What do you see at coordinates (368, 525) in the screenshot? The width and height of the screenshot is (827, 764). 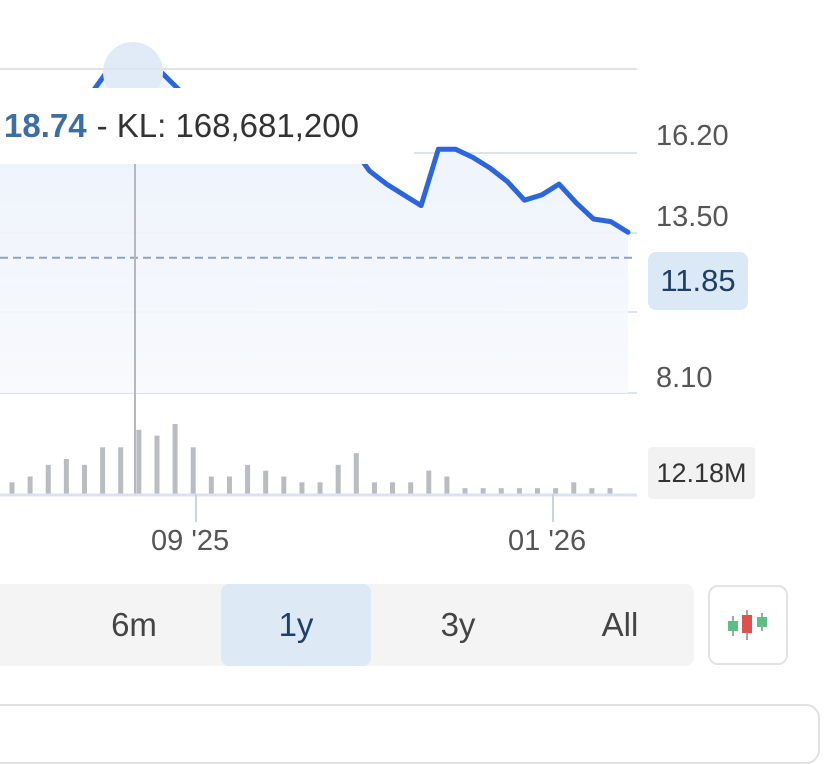 I see `x-axis-ticks: 09 '25 01 '26` at bounding box center [368, 525].